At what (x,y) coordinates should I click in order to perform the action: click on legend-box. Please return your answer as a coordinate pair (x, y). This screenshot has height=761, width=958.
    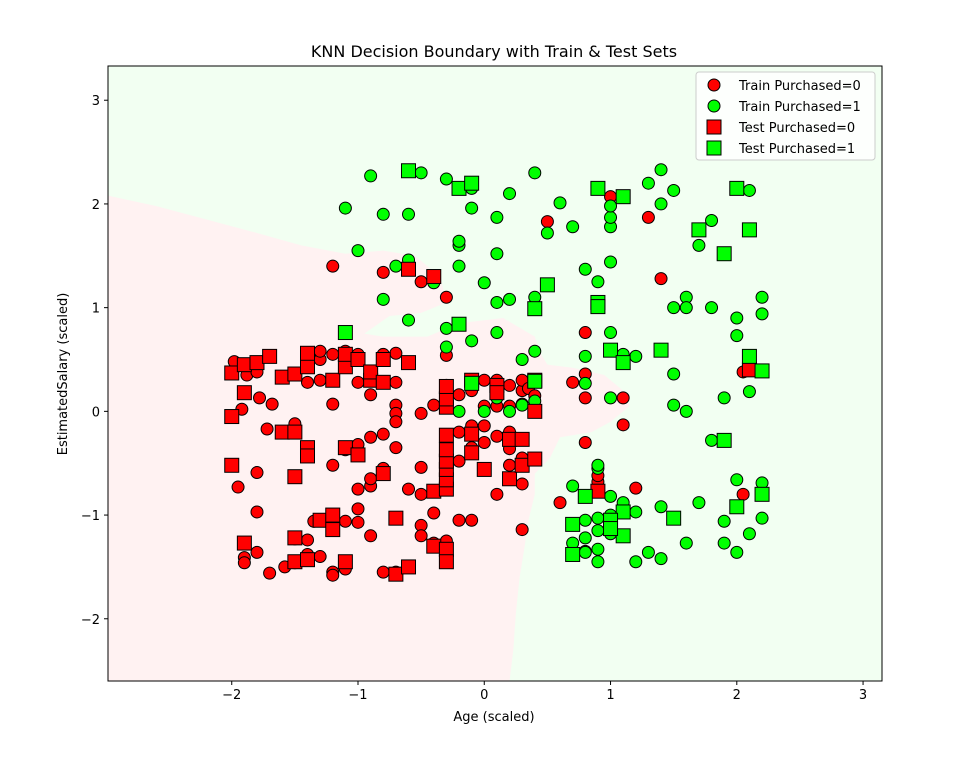
    Looking at the image, I should click on (785, 116).